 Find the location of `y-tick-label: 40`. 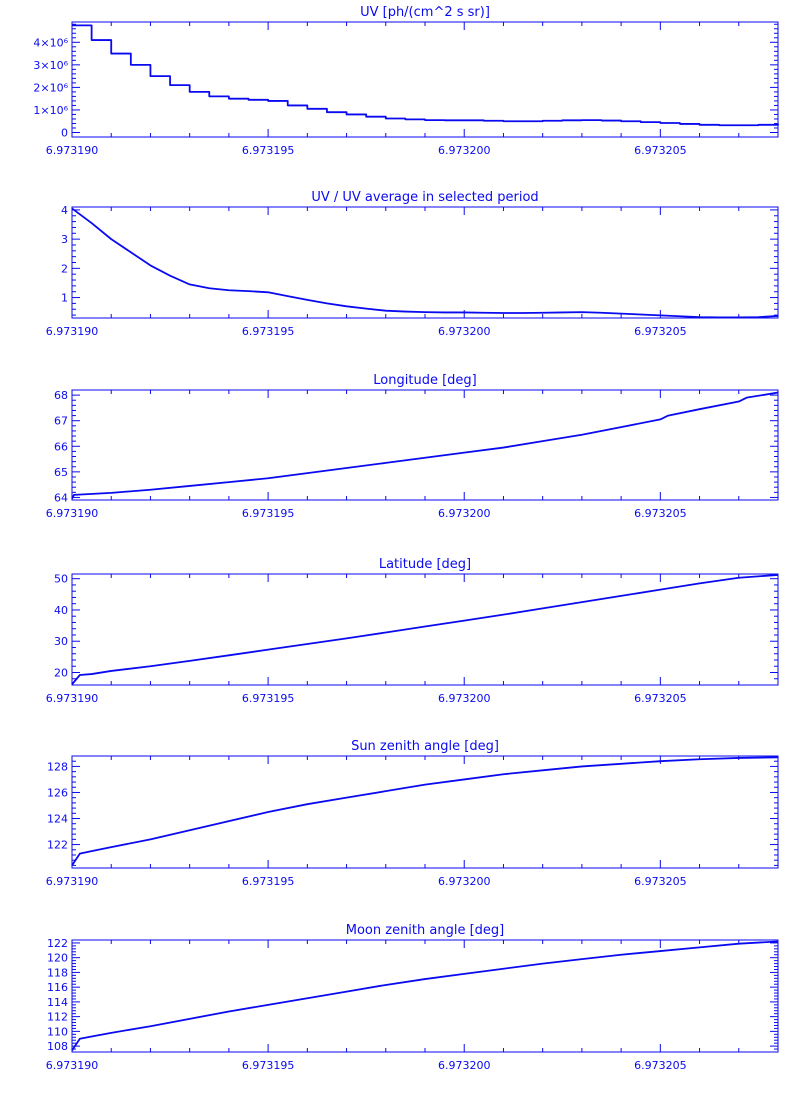

y-tick-label: 40 is located at coordinates (61, 610).